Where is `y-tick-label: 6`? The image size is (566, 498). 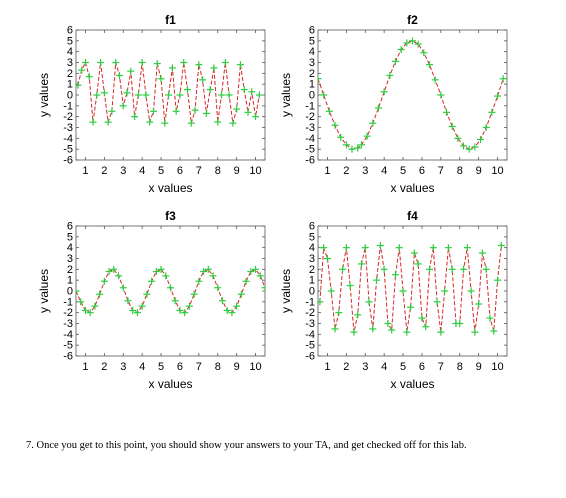 y-tick-label: 6 is located at coordinates (70, 31).